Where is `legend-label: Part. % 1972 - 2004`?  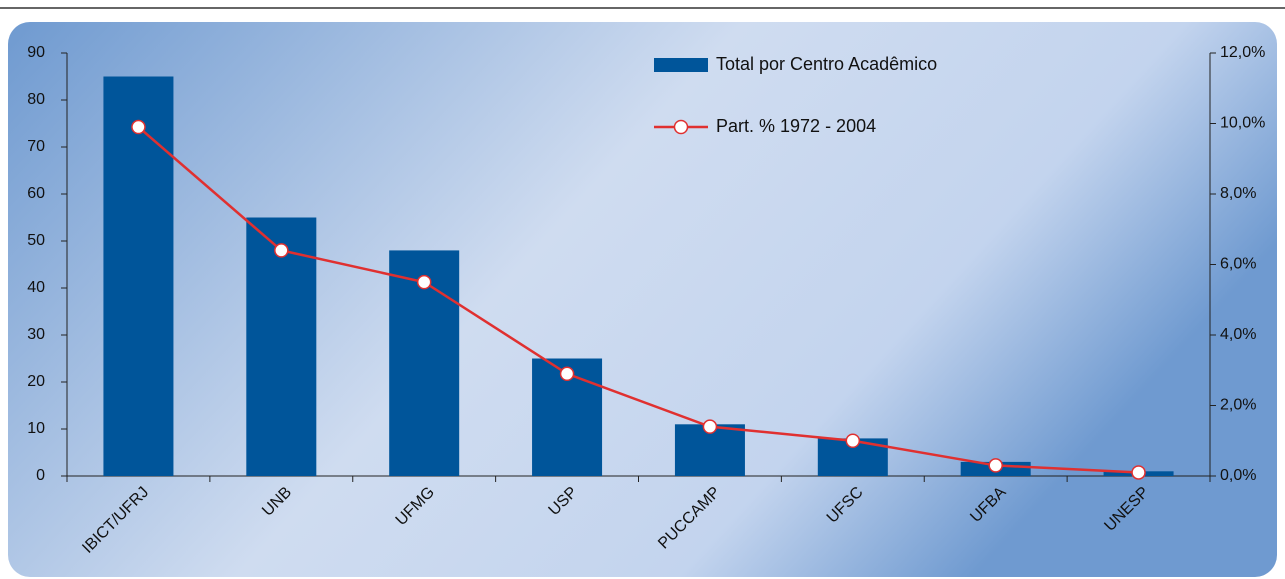
legend-label: Part. % 1972 - 2004 is located at coordinates (796, 126).